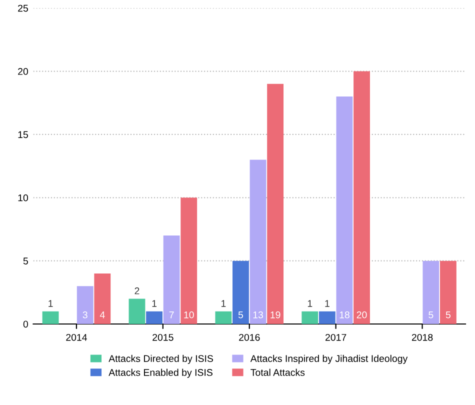 The width and height of the screenshot is (475, 405). What do you see at coordinates (25, 261) in the screenshot?
I see `y-tick-label: 5` at bounding box center [25, 261].